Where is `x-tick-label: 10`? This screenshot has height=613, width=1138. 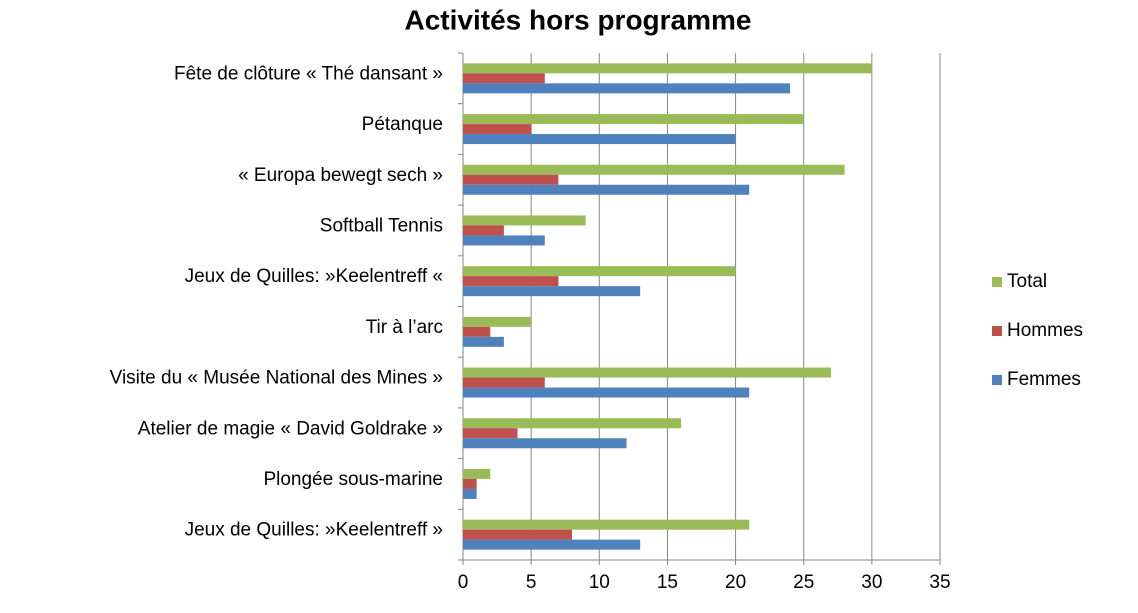
x-tick-label: 10 is located at coordinates (599, 582).